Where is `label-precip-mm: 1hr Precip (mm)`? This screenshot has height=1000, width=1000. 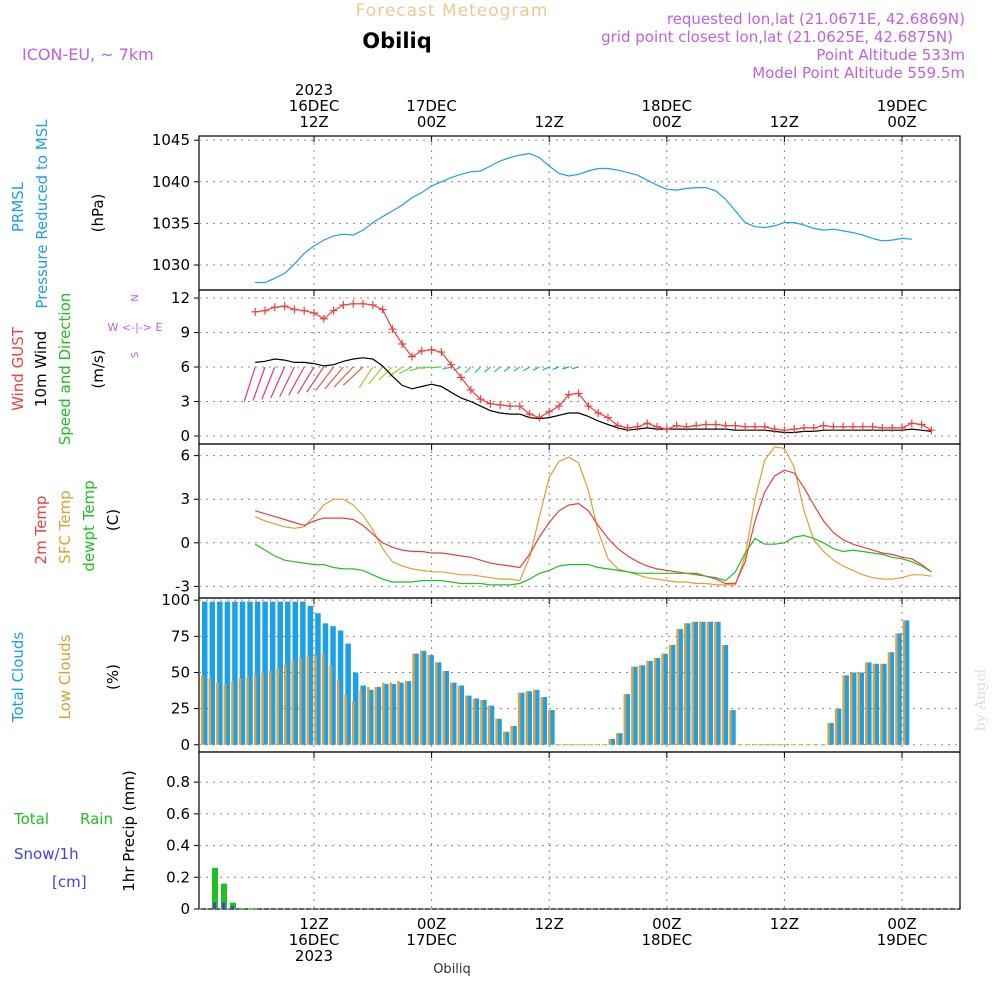
label-precip-mm: 1hr Precip (mm) is located at coordinates (129, 830).